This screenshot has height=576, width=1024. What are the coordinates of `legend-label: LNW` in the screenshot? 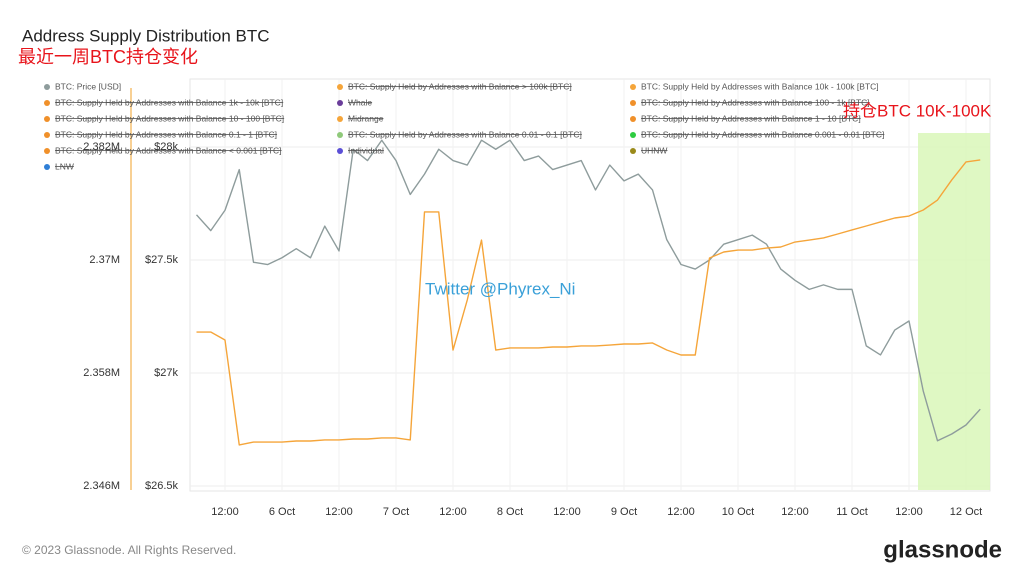 It's located at (64, 166).